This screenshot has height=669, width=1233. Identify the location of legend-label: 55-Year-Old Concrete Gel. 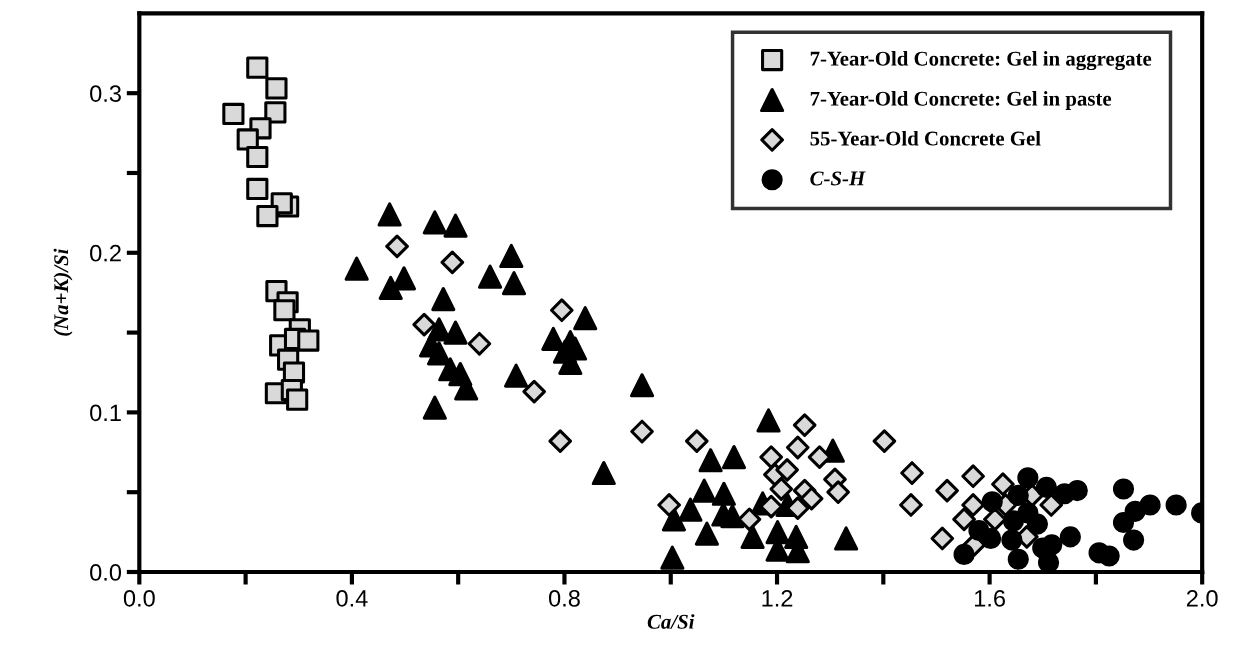
(925, 138).